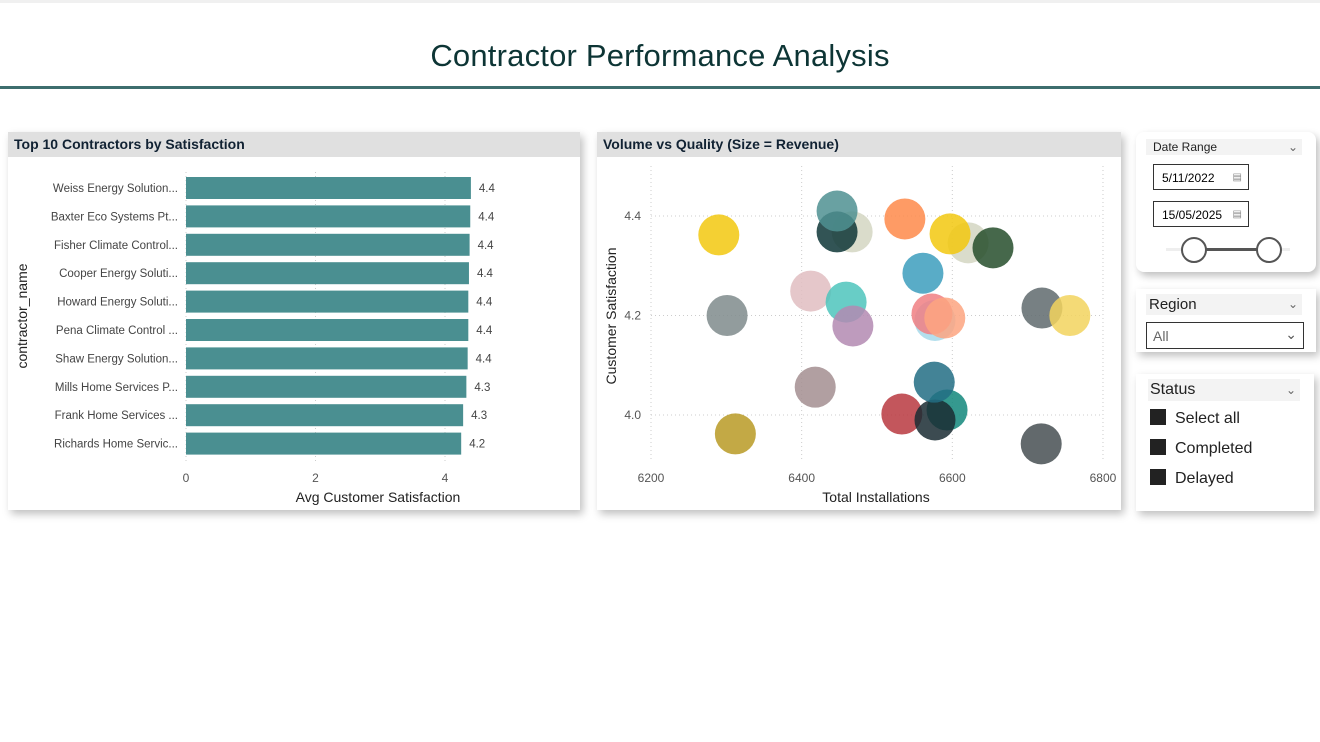  I want to click on x-tick-label: 4, so click(445, 478).